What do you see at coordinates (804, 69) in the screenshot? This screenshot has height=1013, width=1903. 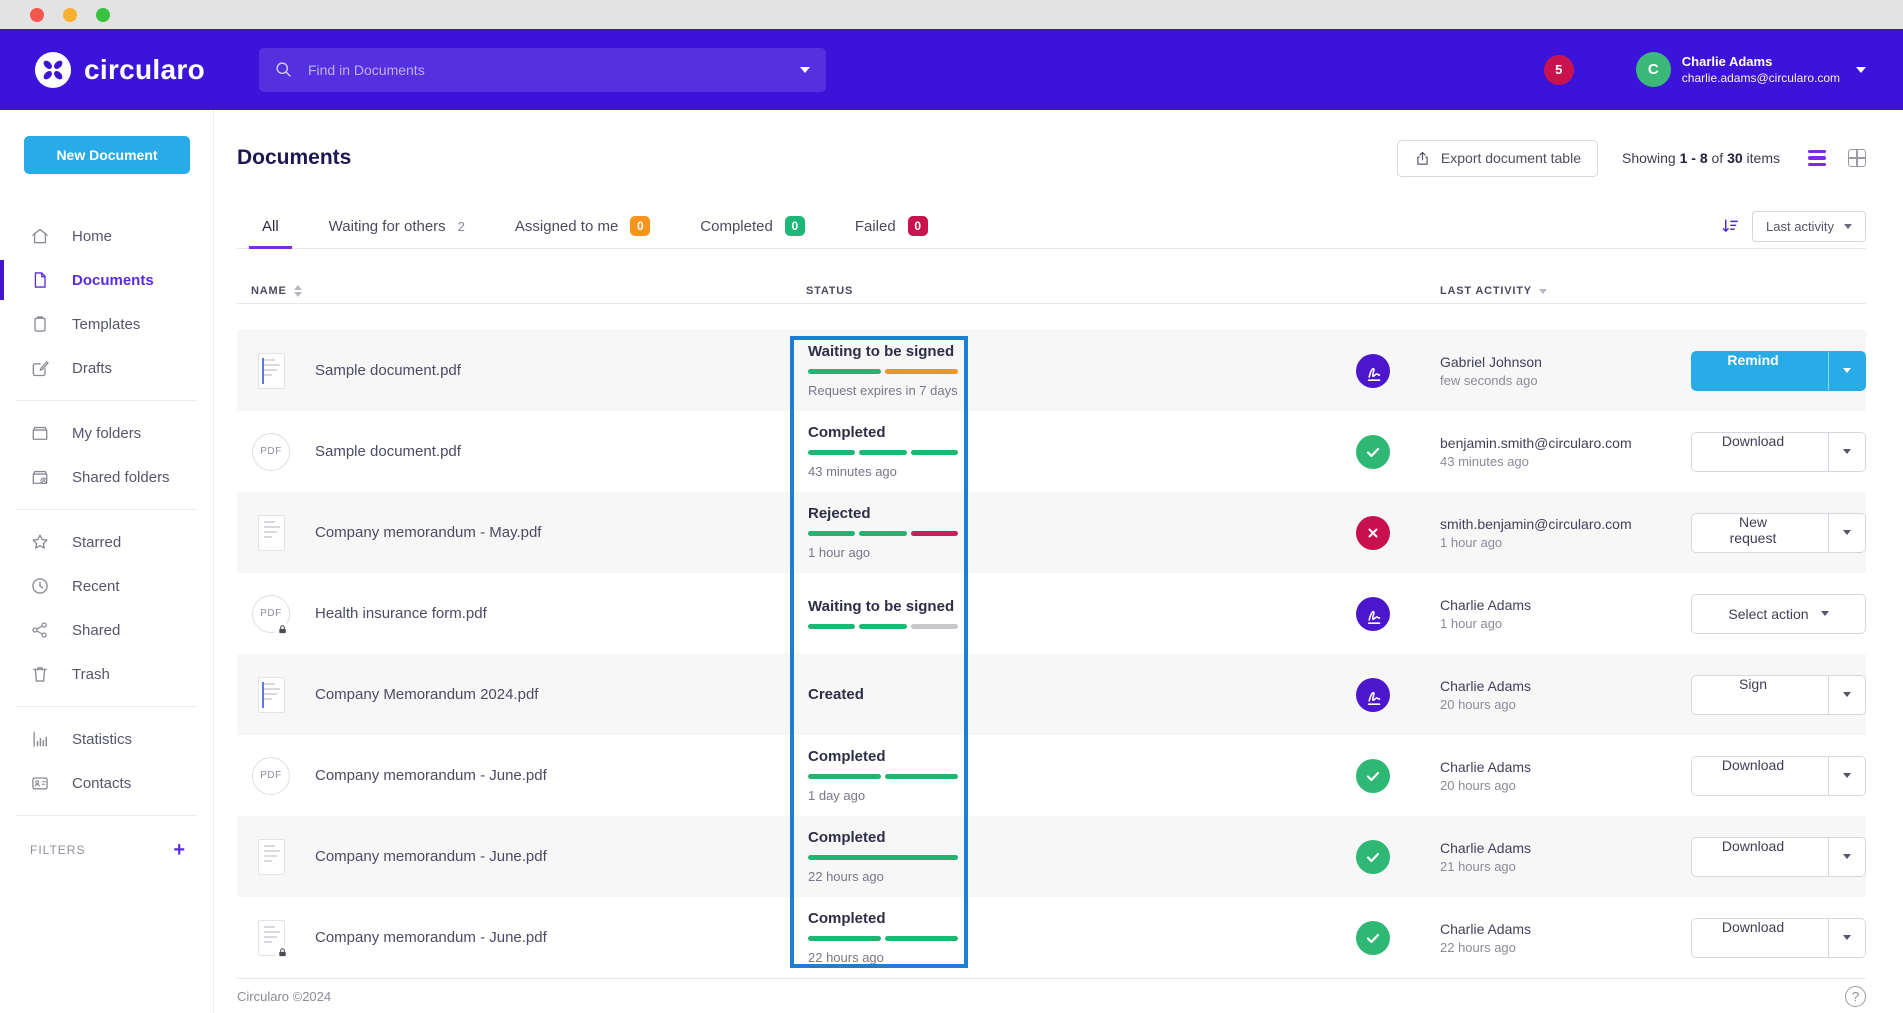 I see `search-scope-dropdown-caret-icon` at bounding box center [804, 69].